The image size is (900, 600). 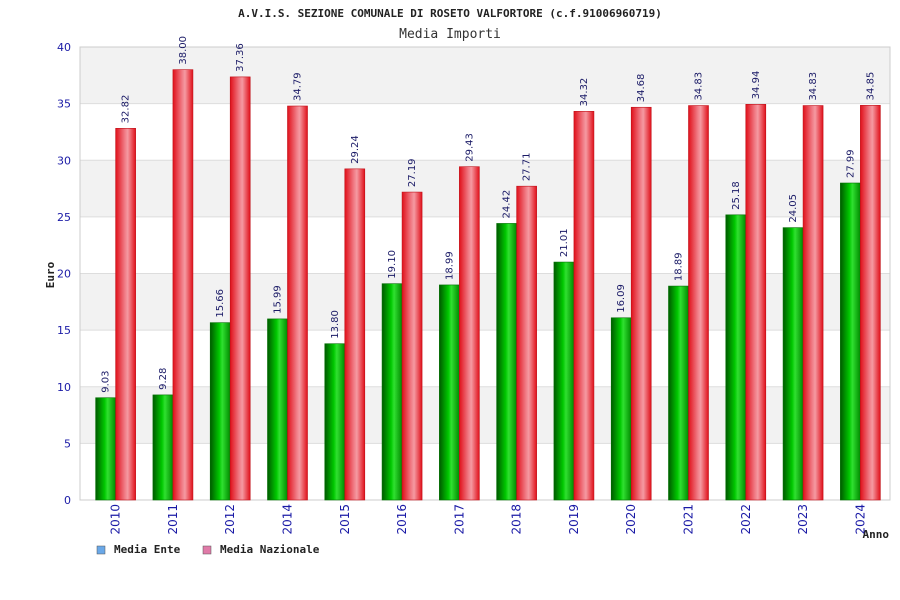 What do you see at coordinates (459, 519) in the screenshot?
I see `x-tick-label: 2017` at bounding box center [459, 519].